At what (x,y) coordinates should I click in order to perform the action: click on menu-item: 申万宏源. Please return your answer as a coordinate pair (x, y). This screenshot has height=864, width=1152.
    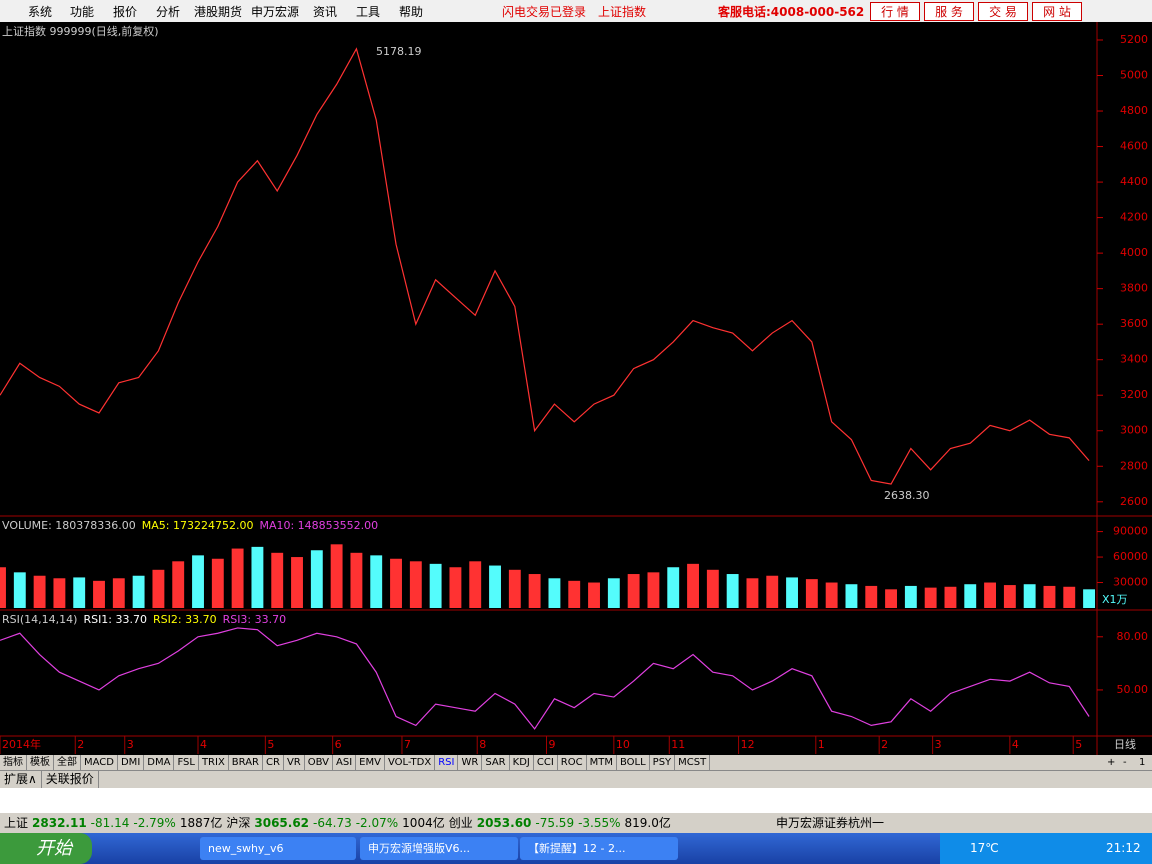
    Looking at the image, I should click on (275, 12).